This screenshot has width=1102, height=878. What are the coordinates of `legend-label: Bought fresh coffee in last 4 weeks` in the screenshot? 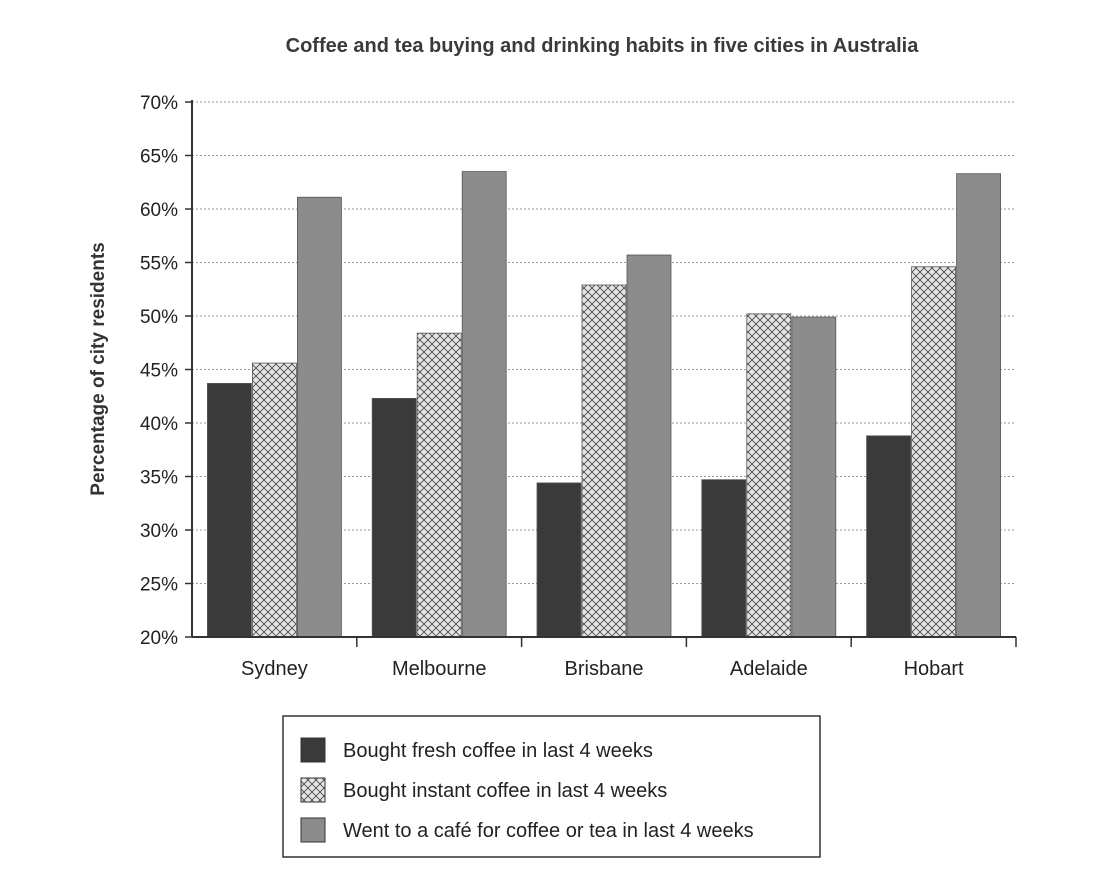 It's located at (498, 751).